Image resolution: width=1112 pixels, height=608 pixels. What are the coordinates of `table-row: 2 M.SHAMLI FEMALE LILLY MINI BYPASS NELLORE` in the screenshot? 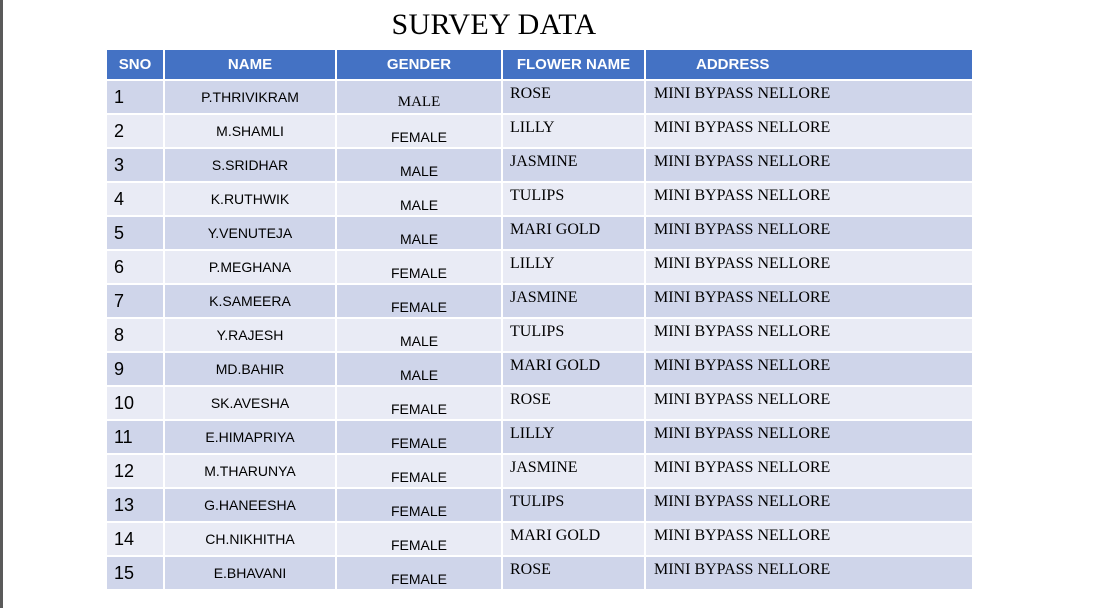 It's located at (539, 131).